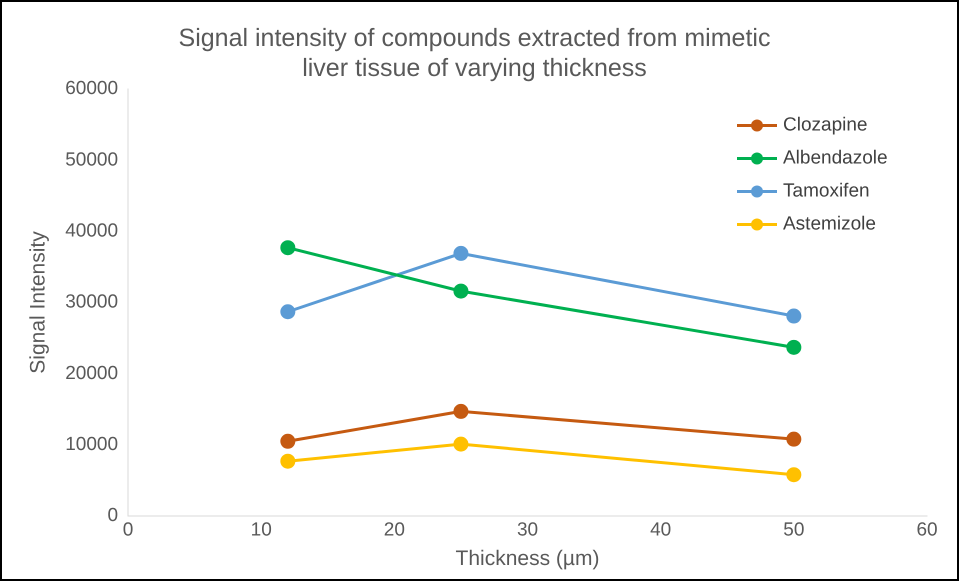  Describe the element at coordinates (128, 530) in the screenshot. I see `x-tick-label: 0` at that location.